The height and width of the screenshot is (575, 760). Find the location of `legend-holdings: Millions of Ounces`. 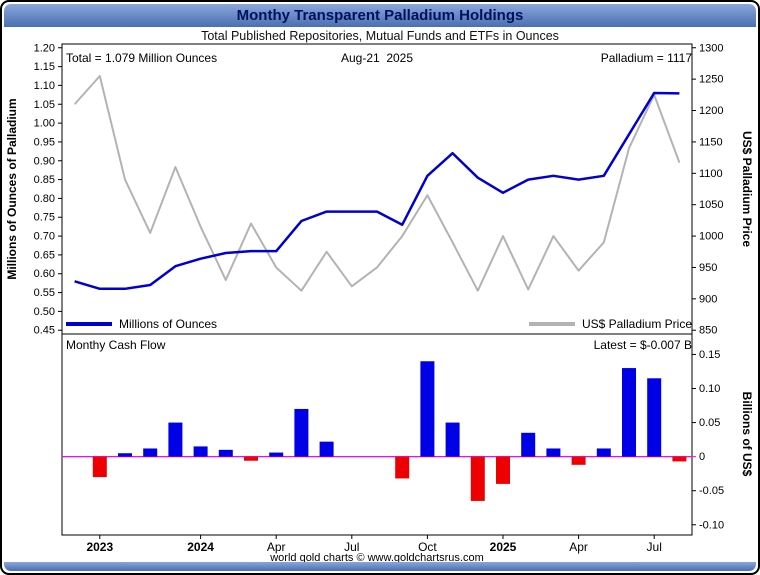

legend-holdings: Millions of Ounces is located at coordinates (141, 324).